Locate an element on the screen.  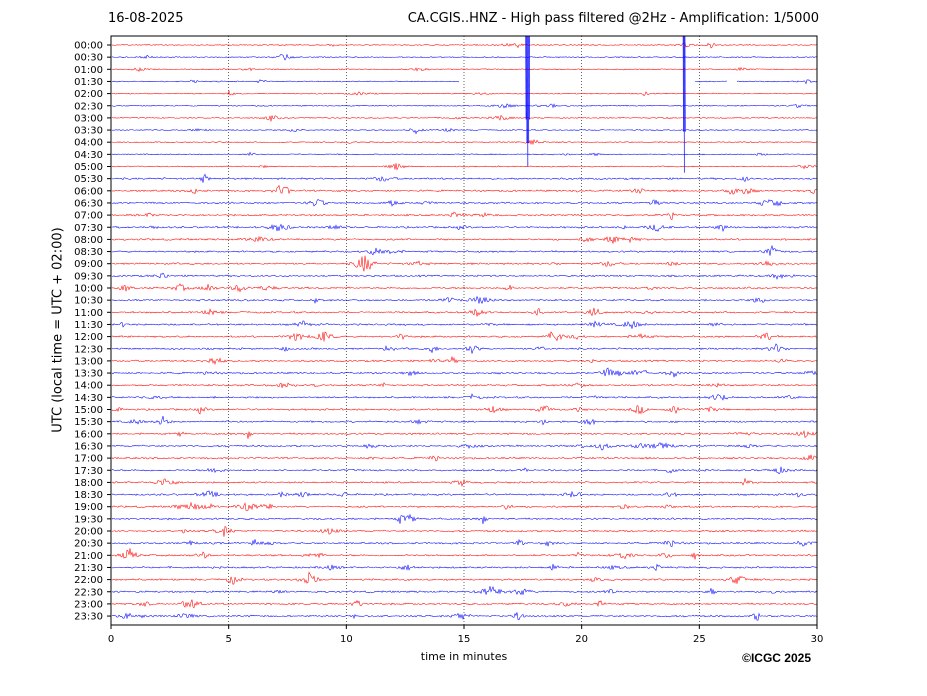
y-tick-label: 18:00 is located at coordinates (88, 483).